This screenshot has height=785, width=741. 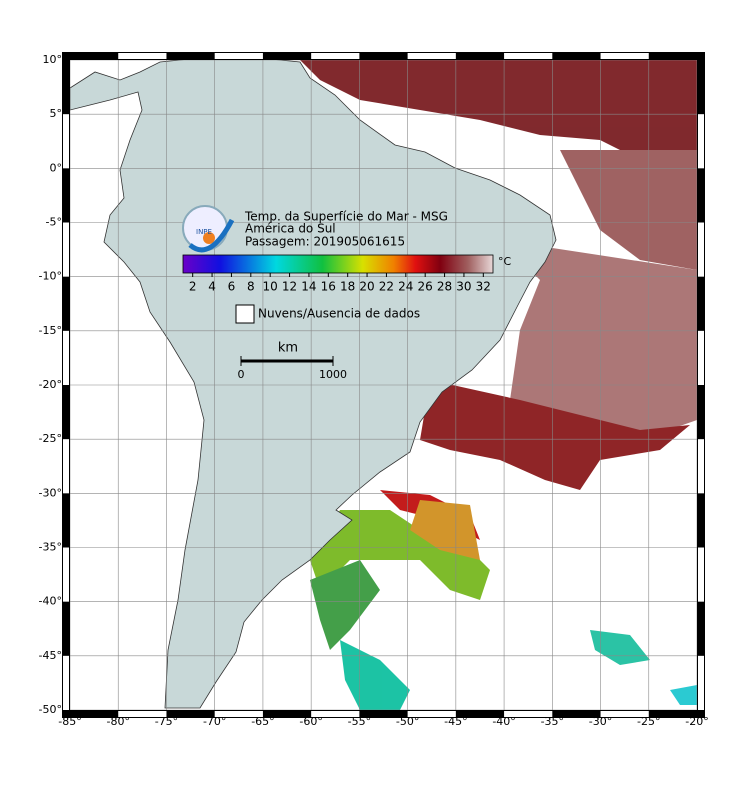 I want to click on lat-label: -40°, so click(x=50, y=601).